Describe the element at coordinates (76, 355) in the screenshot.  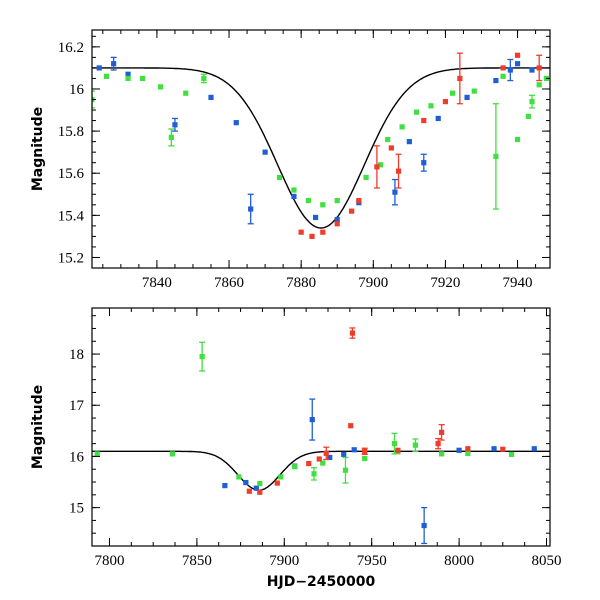
I see `y-tick-label: 18` at that location.